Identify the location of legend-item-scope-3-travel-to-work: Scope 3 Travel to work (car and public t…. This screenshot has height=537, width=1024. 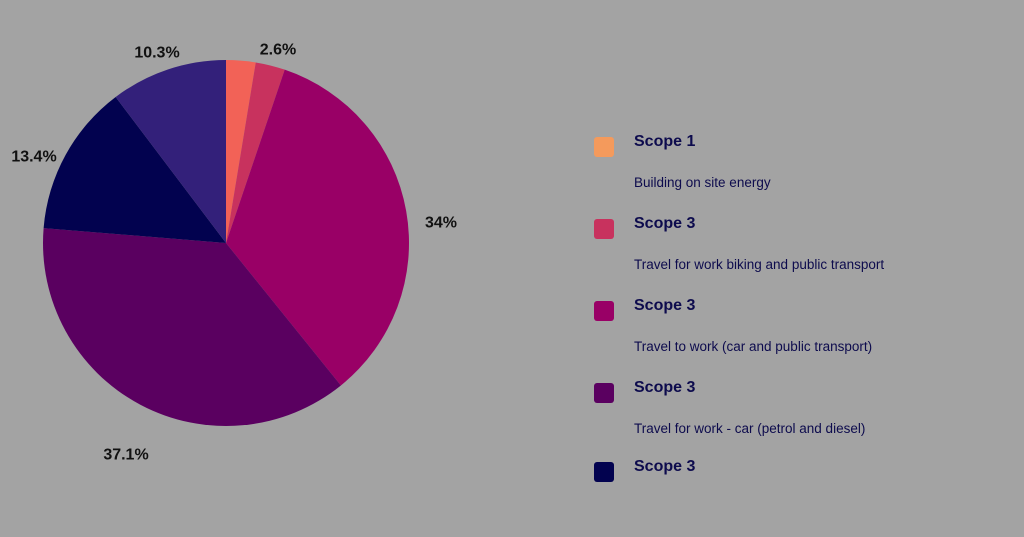
(804, 335).